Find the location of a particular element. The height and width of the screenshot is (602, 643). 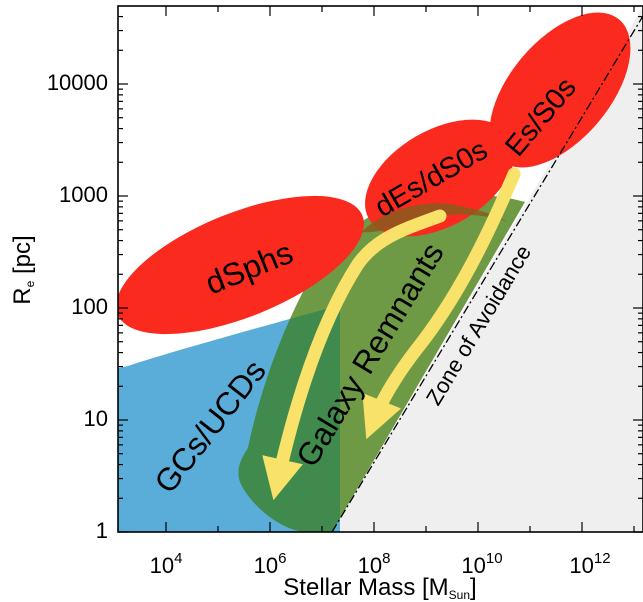

y-tick-label-1000: 1000 is located at coordinates (83, 194).